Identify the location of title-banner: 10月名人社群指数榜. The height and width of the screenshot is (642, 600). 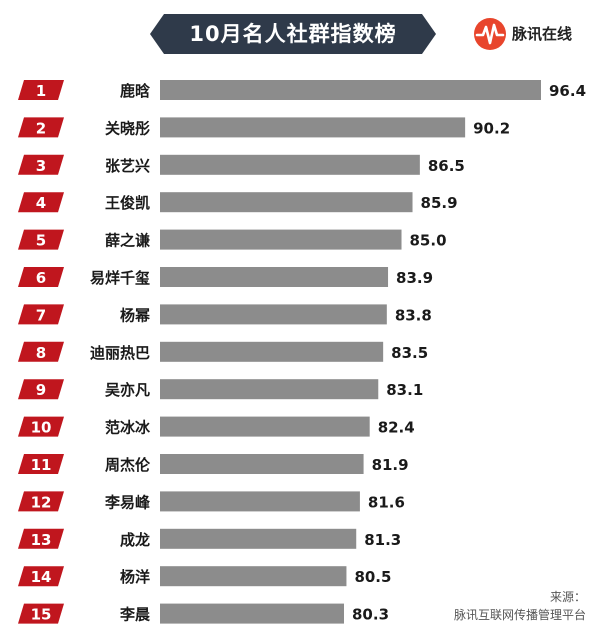
(293, 34).